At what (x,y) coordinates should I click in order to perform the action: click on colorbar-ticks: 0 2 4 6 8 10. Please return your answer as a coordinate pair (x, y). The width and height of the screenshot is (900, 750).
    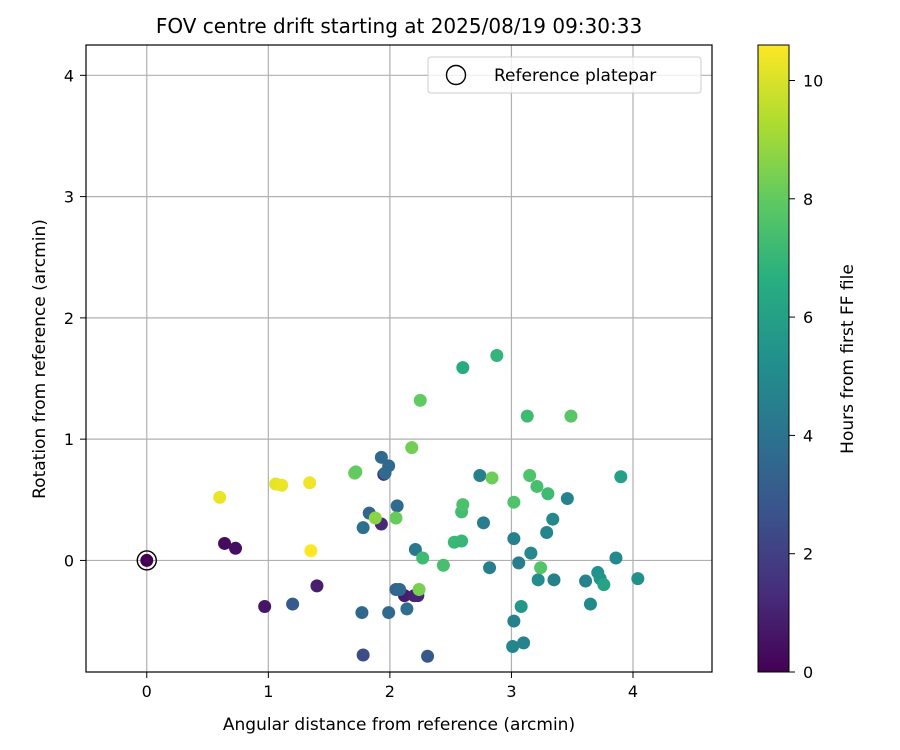
    Looking at the image, I should click on (806, 376).